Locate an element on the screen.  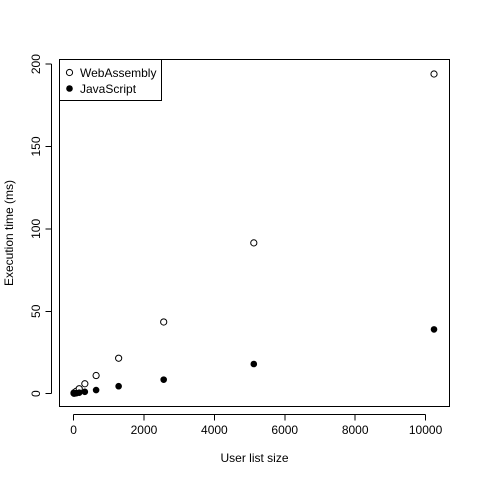
x-tick-label: 2000 is located at coordinates (144, 430).